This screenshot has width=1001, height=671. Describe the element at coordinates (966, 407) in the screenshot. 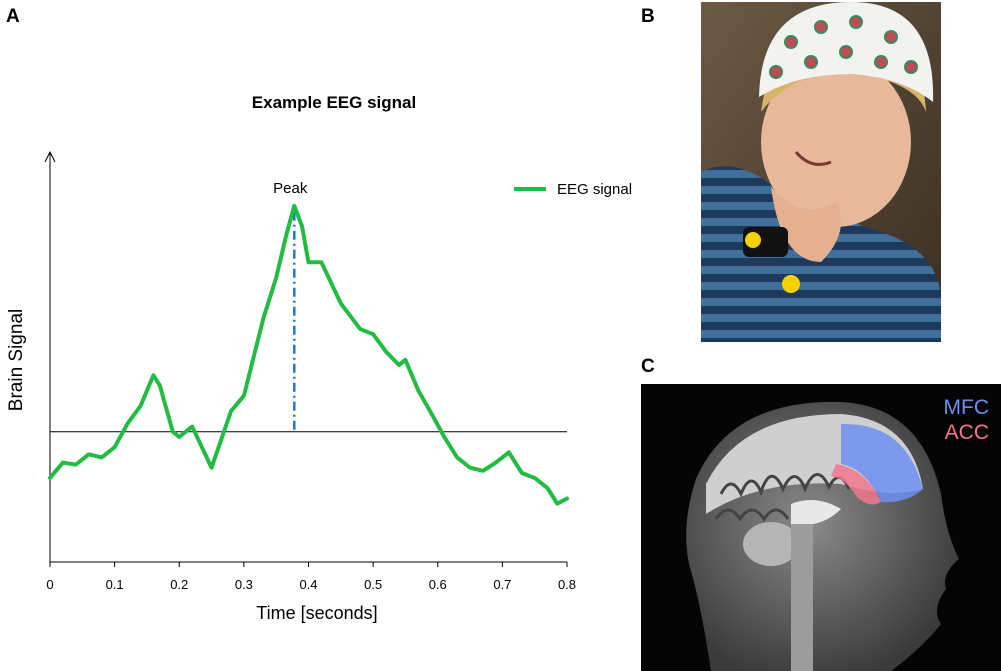

I see `mfc-label: MFC` at that location.